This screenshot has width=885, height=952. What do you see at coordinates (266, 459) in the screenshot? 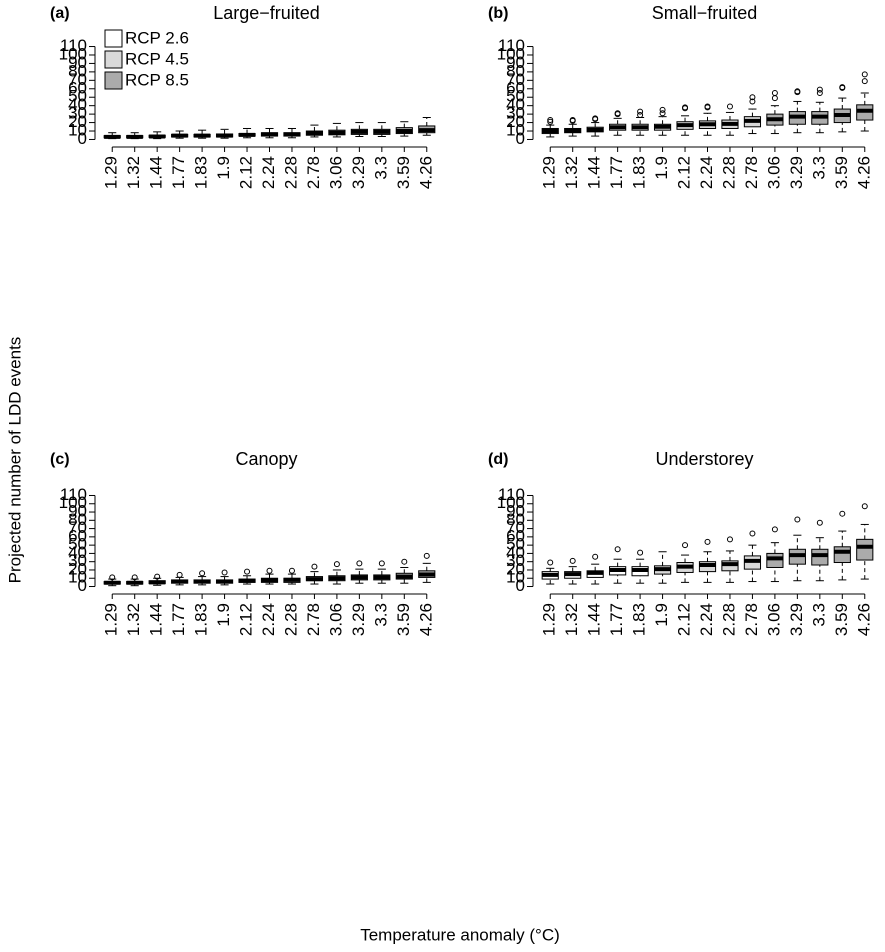
I see `panel-title: Canopy` at bounding box center [266, 459].